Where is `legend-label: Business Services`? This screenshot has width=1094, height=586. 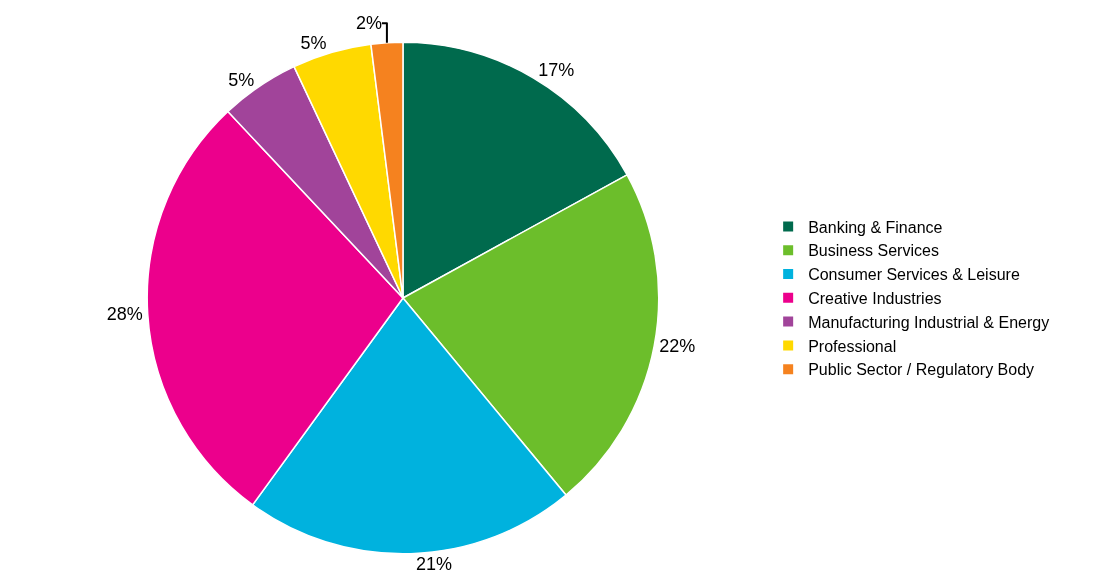 legend-label: Business Services is located at coordinates (873, 251).